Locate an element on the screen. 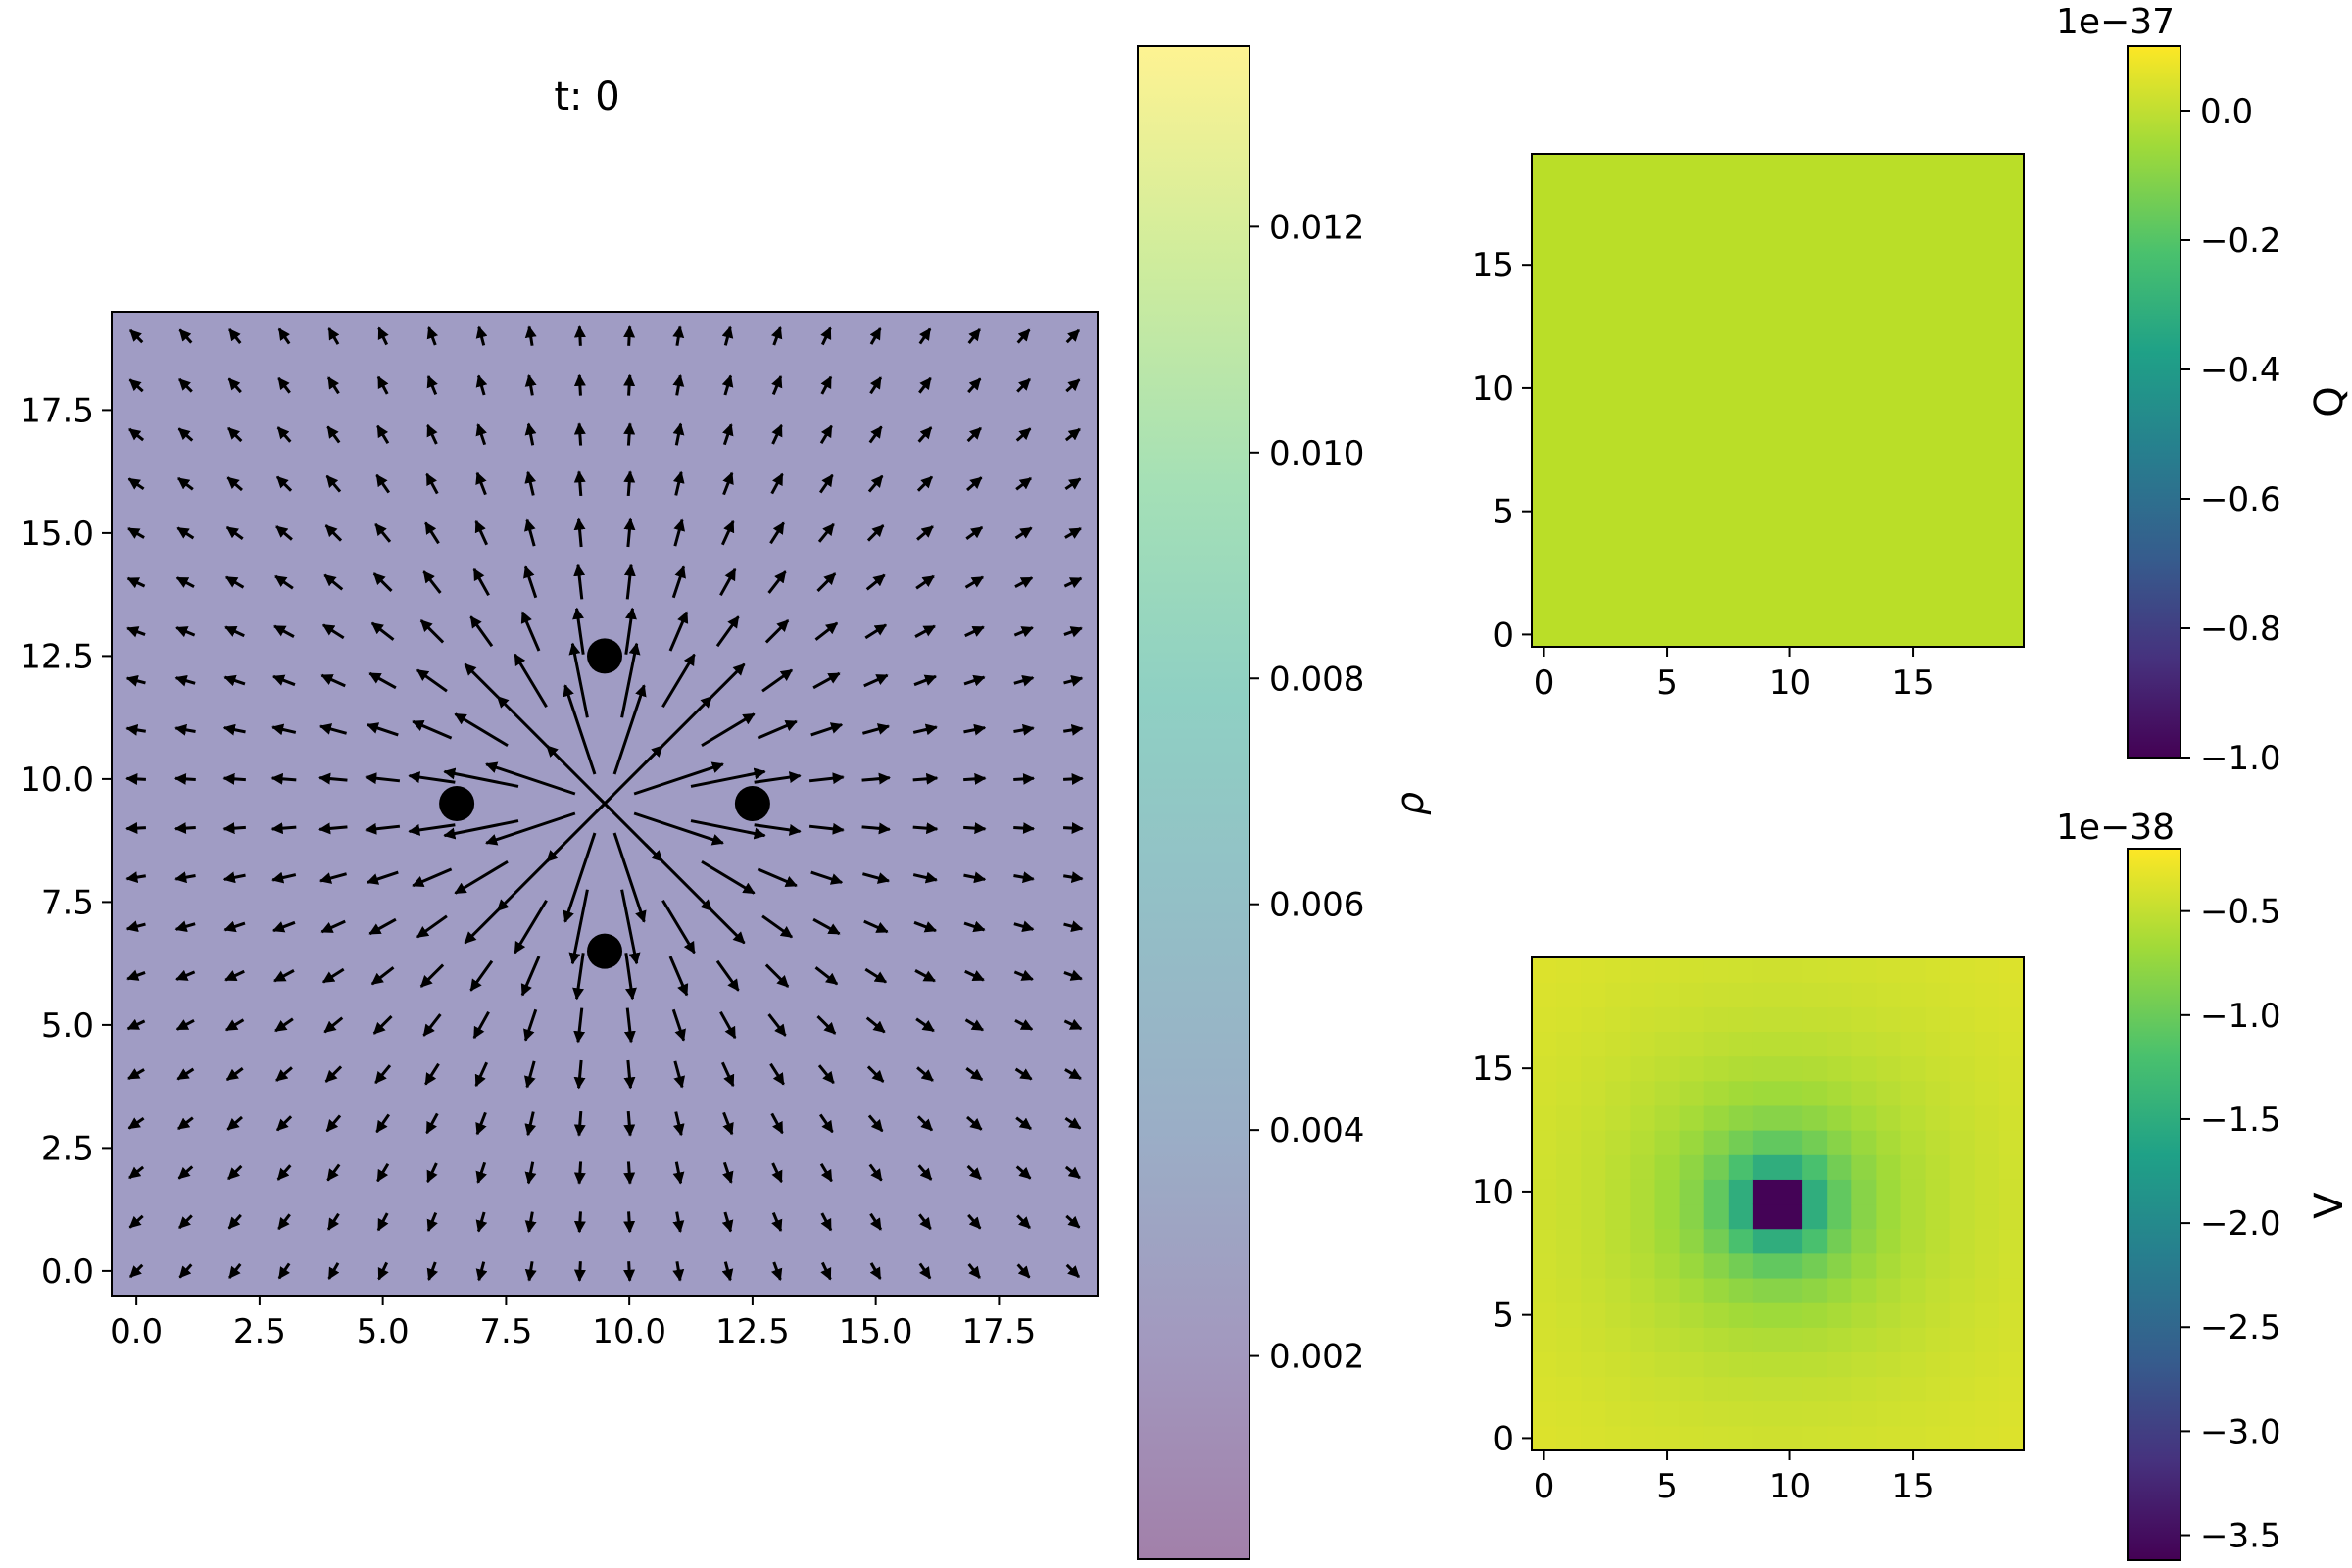  y-tick-label: 5 is located at coordinates (1503, 1316).